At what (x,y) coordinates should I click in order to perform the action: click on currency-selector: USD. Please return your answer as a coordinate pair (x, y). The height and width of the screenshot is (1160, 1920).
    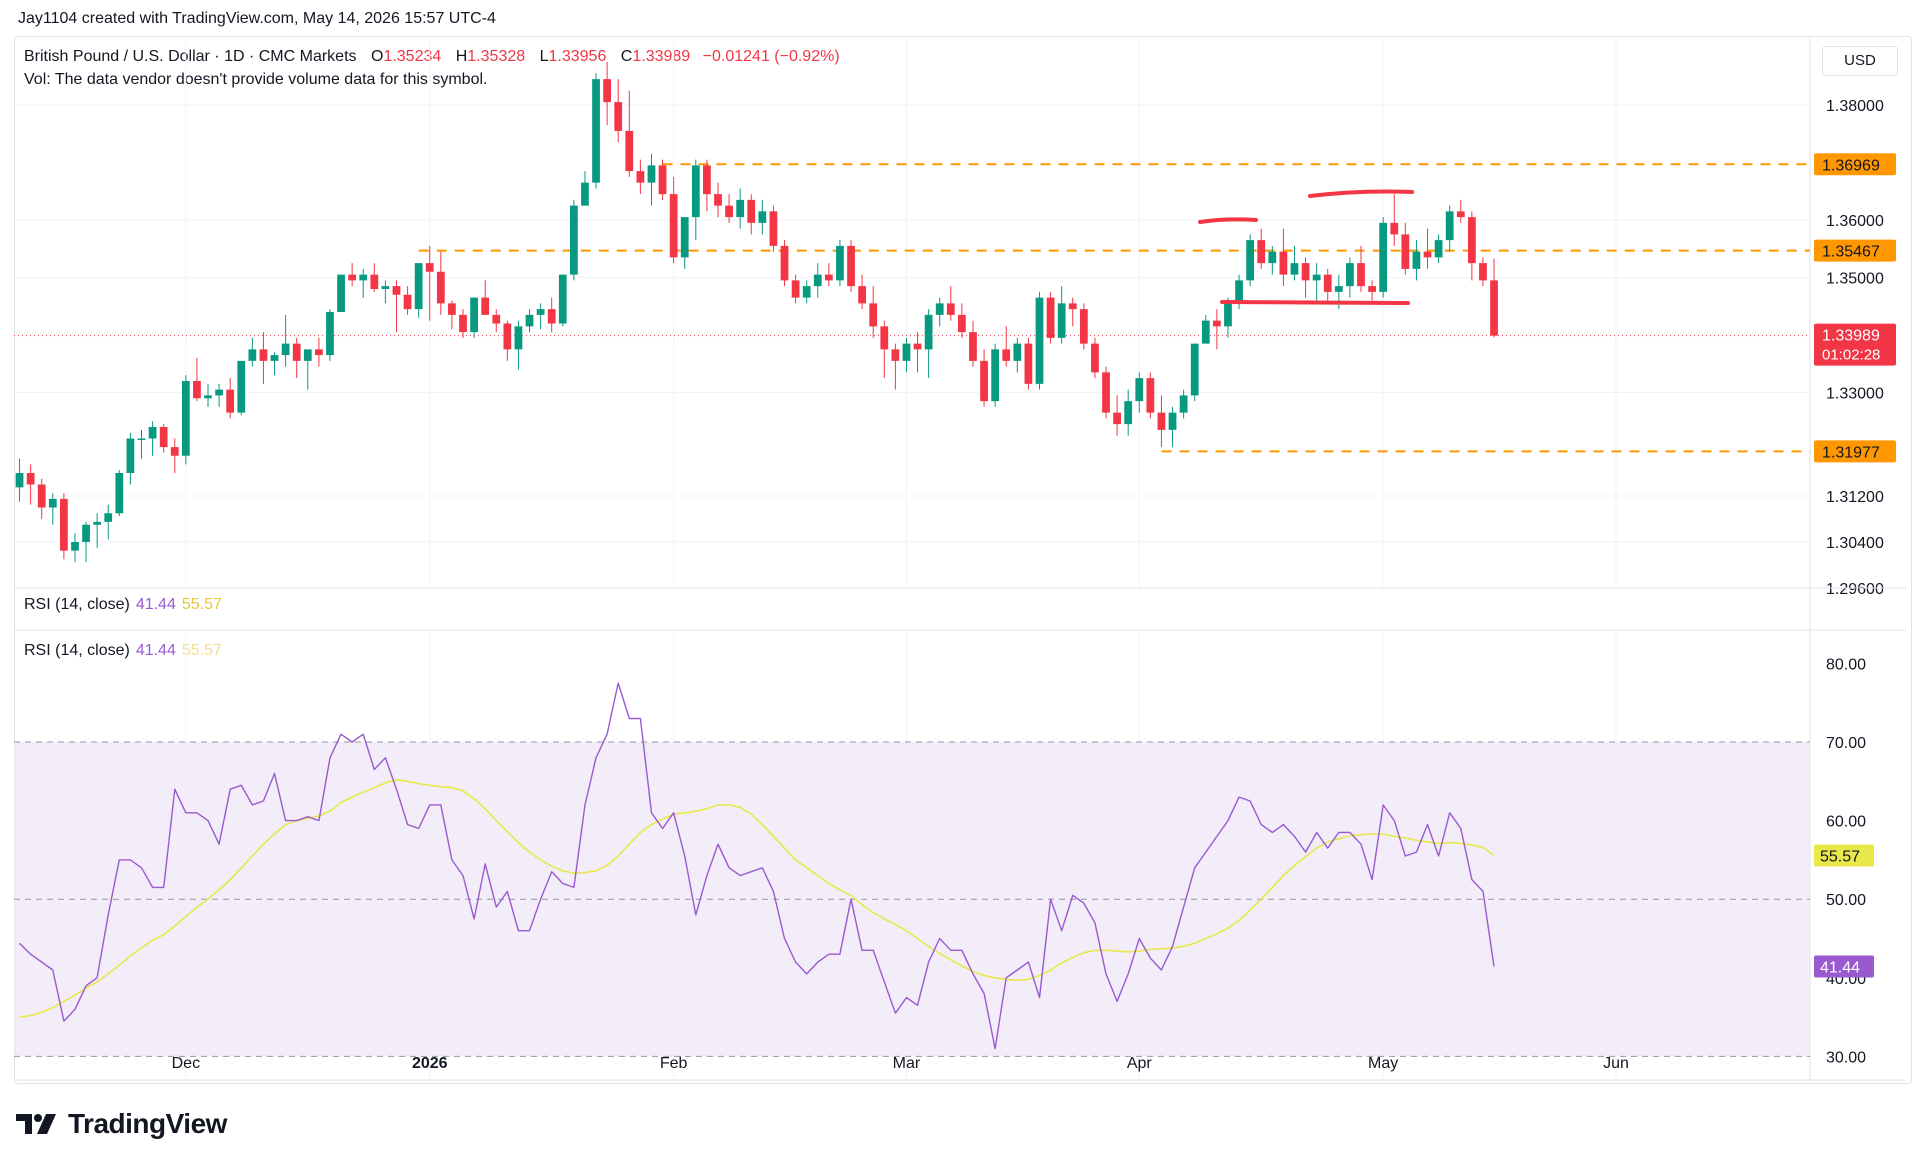
    Looking at the image, I should click on (1860, 61).